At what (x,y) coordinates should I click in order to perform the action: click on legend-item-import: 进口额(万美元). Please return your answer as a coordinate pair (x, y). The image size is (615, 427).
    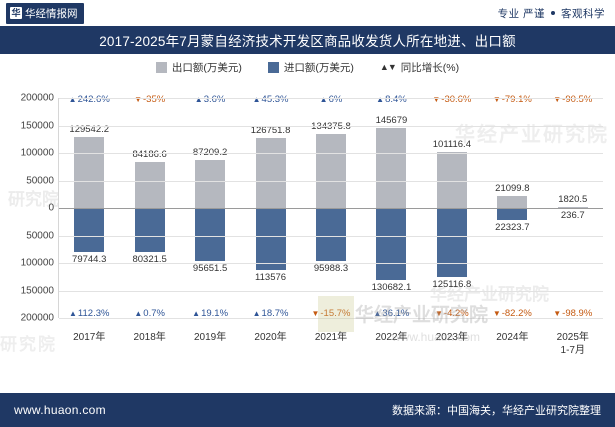
    Looking at the image, I should click on (310, 67).